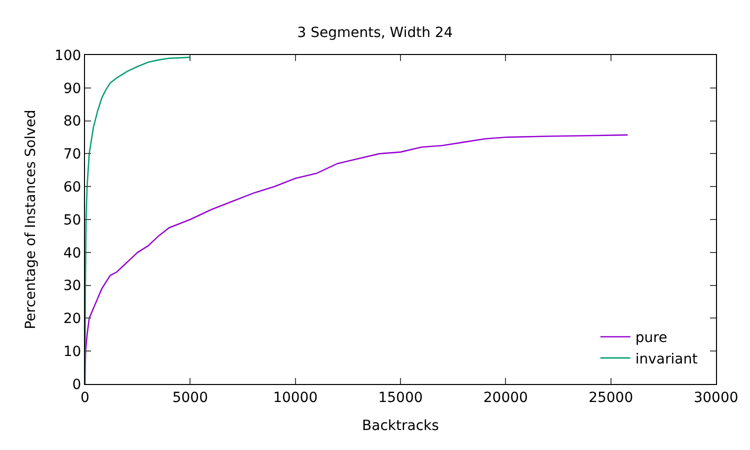  I want to click on line-series, so click(138, 220).